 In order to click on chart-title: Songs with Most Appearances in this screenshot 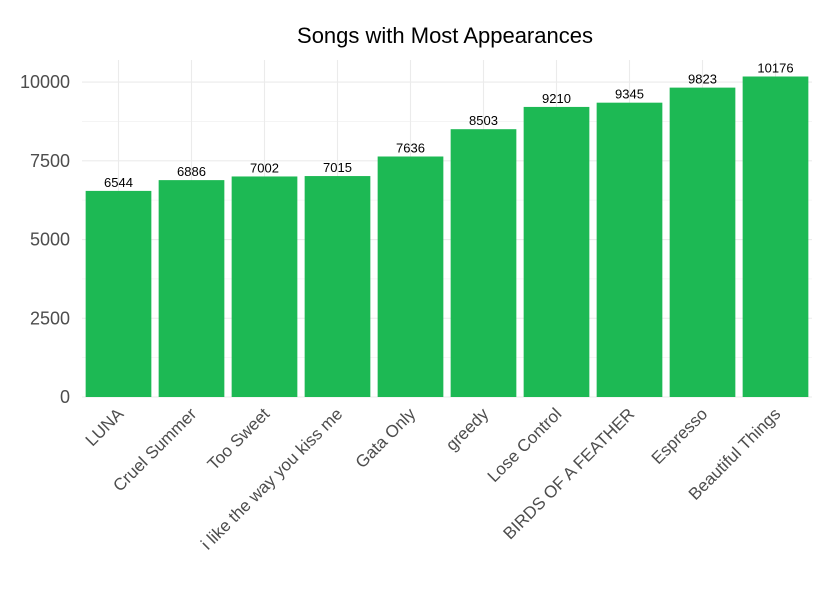, I will do `click(445, 35)`.